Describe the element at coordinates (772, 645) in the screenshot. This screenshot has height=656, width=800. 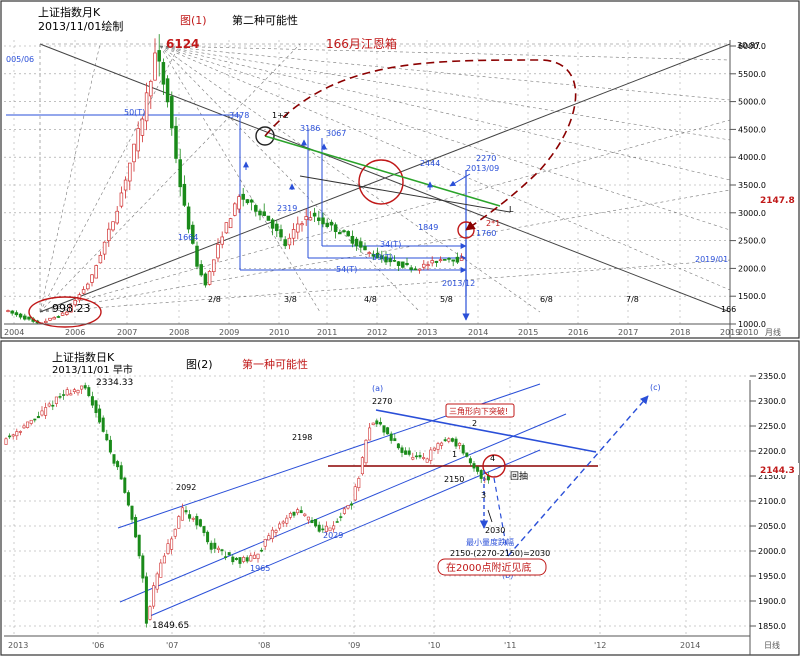
I see `bottom-x-unit-label: 日线` at that location.